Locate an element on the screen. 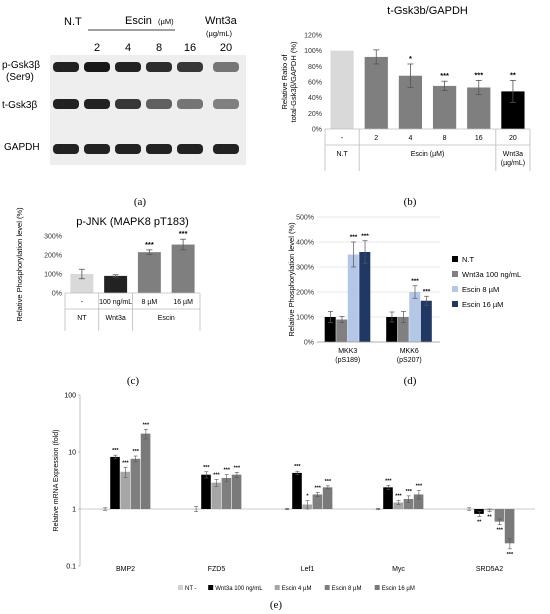  category-label-0: BMP2 is located at coordinates (125, 569).